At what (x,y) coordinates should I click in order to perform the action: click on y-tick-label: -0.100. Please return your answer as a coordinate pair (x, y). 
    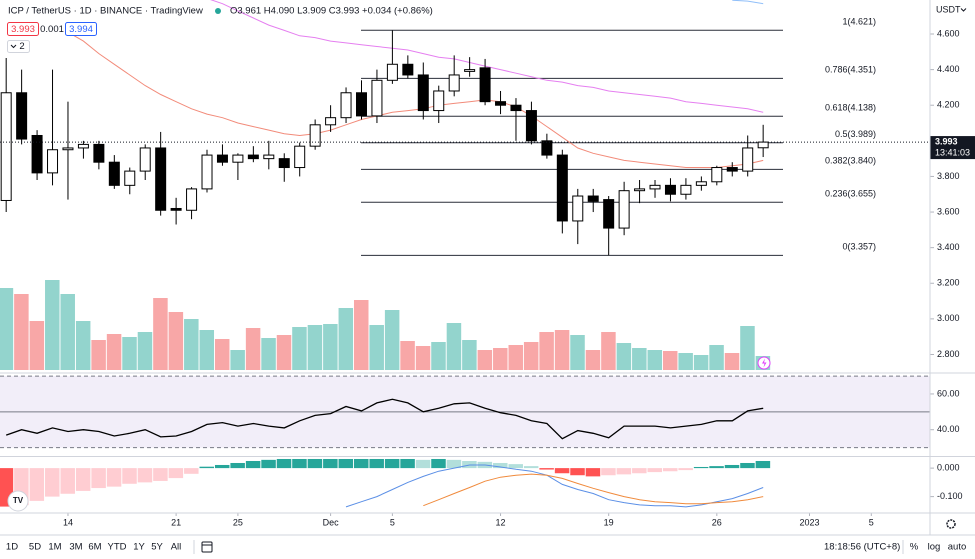
    Looking at the image, I should click on (950, 496).